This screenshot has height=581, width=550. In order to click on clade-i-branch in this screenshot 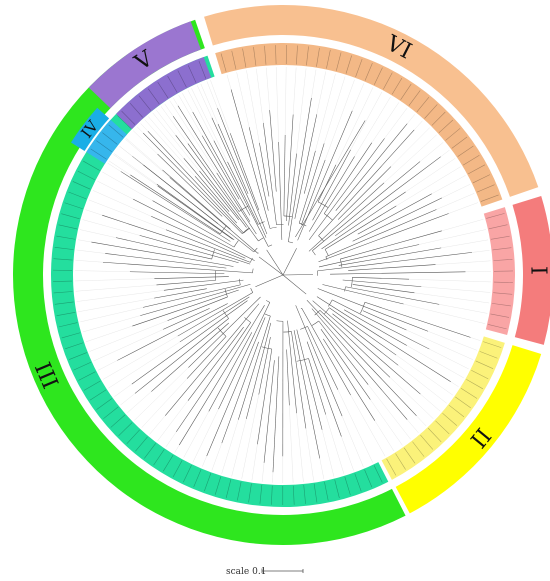, I will do `click(369, 256)`.